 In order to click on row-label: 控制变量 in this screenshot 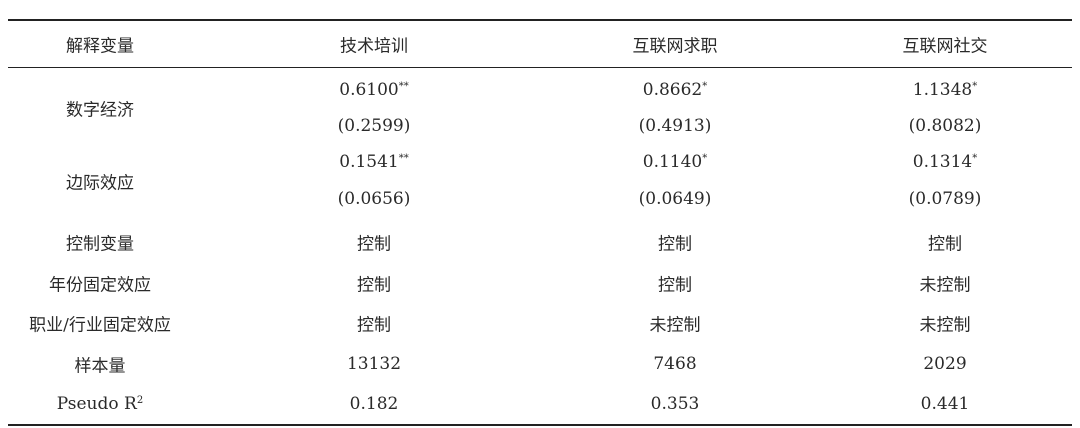, I will do `click(100, 242)`.